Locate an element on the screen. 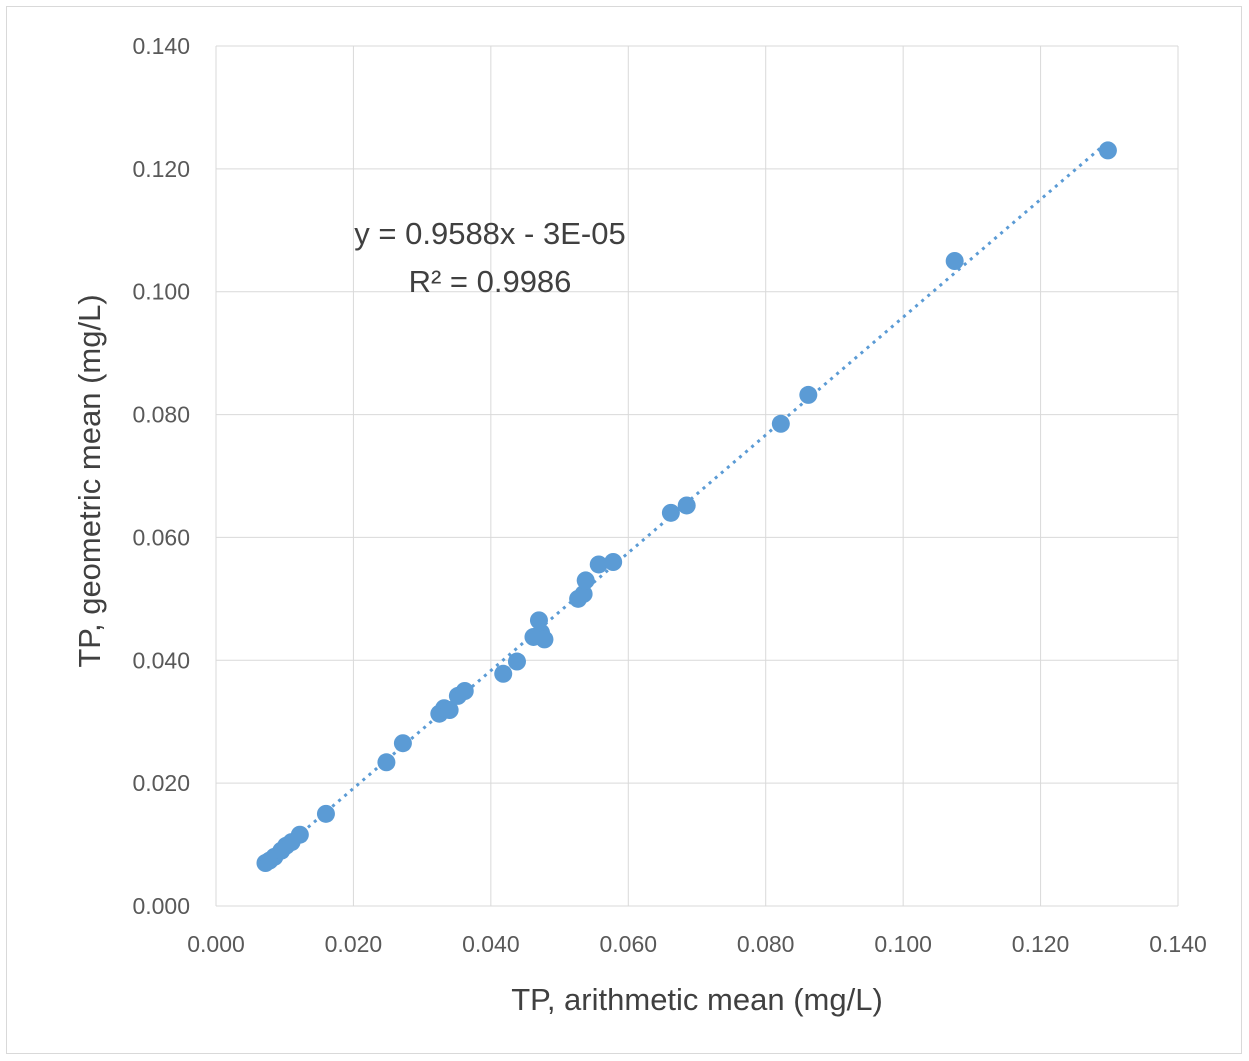 The width and height of the screenshot is (1249, 1061). r-squared-label: R² = 0.9986 is located at coordinates (490, 281).